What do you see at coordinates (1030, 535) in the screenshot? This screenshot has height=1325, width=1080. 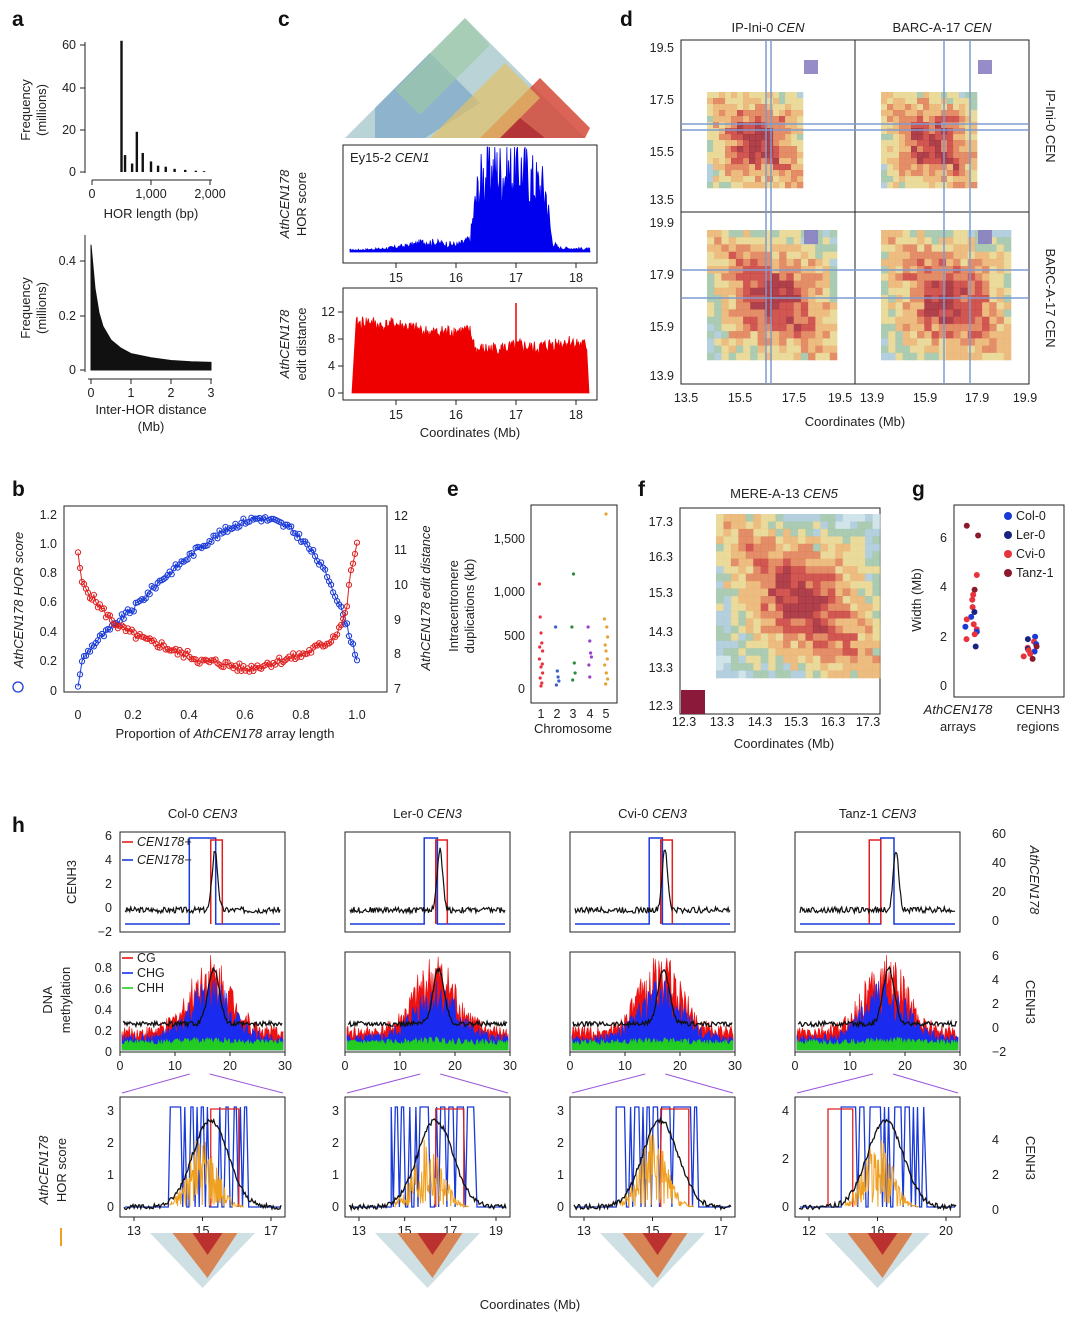 I see `legend-label: Ler-0` at bounding box center [1030, 535].